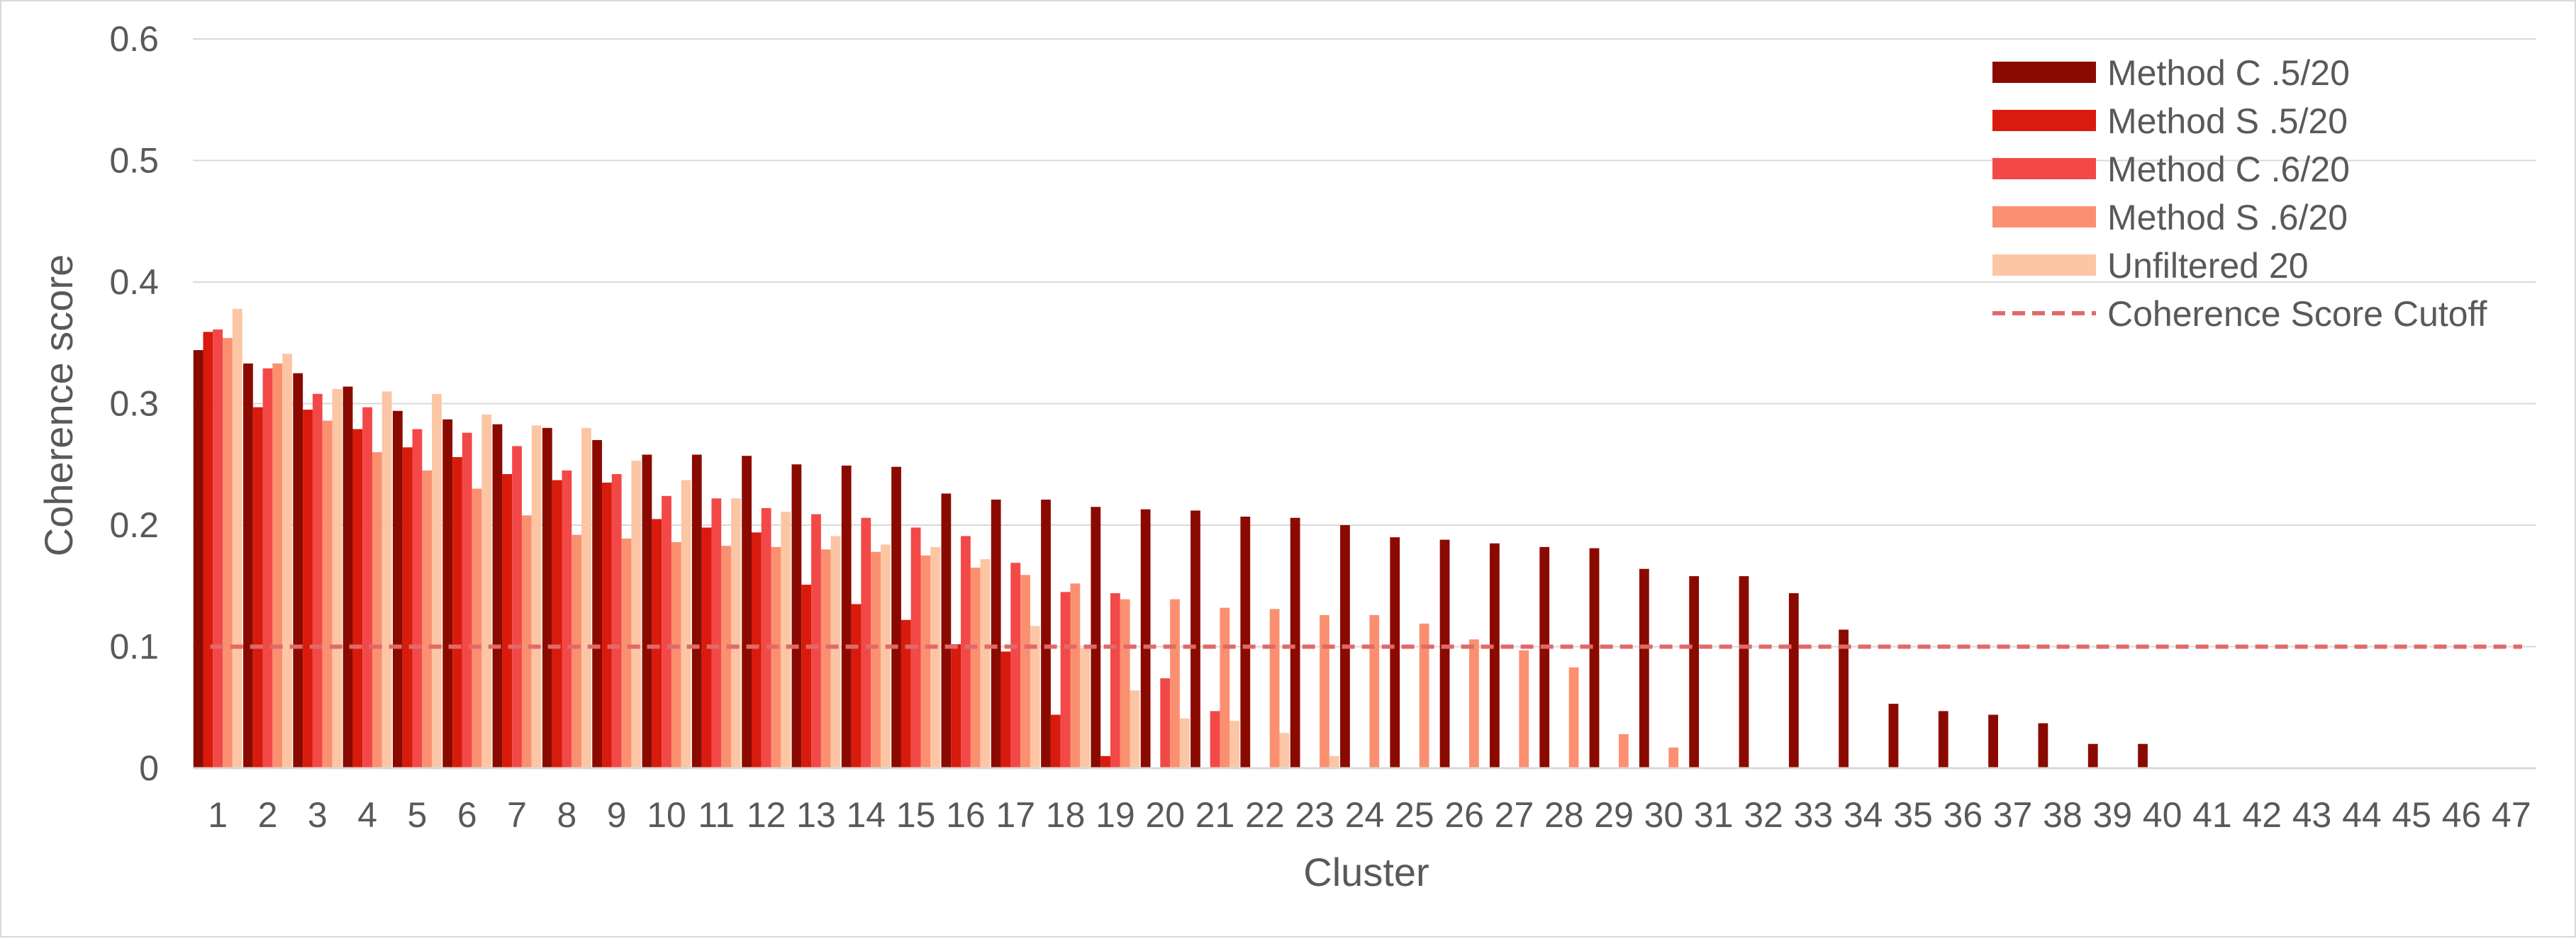 The image size is (2576, 939). What do you see at coordinates (2262, 815) in the screenshot?
I see `x-tick-label: 42` at bounding box center [2262, 815].